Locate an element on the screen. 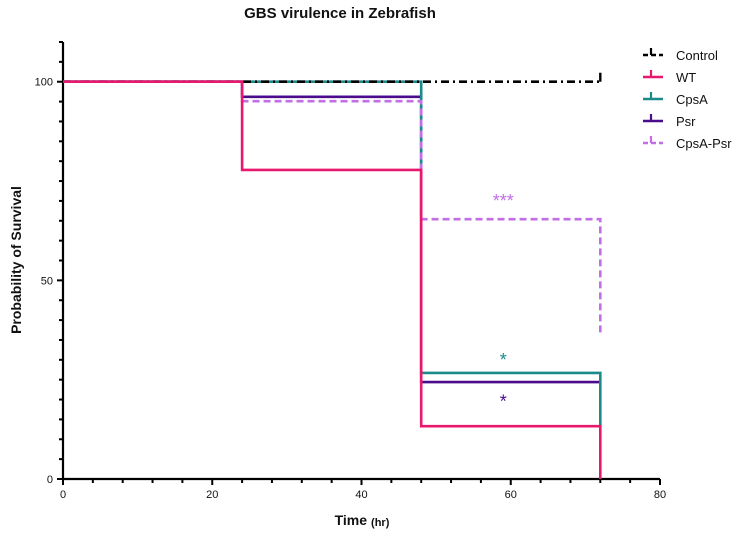  series-control is located at coordinates (332, 78).